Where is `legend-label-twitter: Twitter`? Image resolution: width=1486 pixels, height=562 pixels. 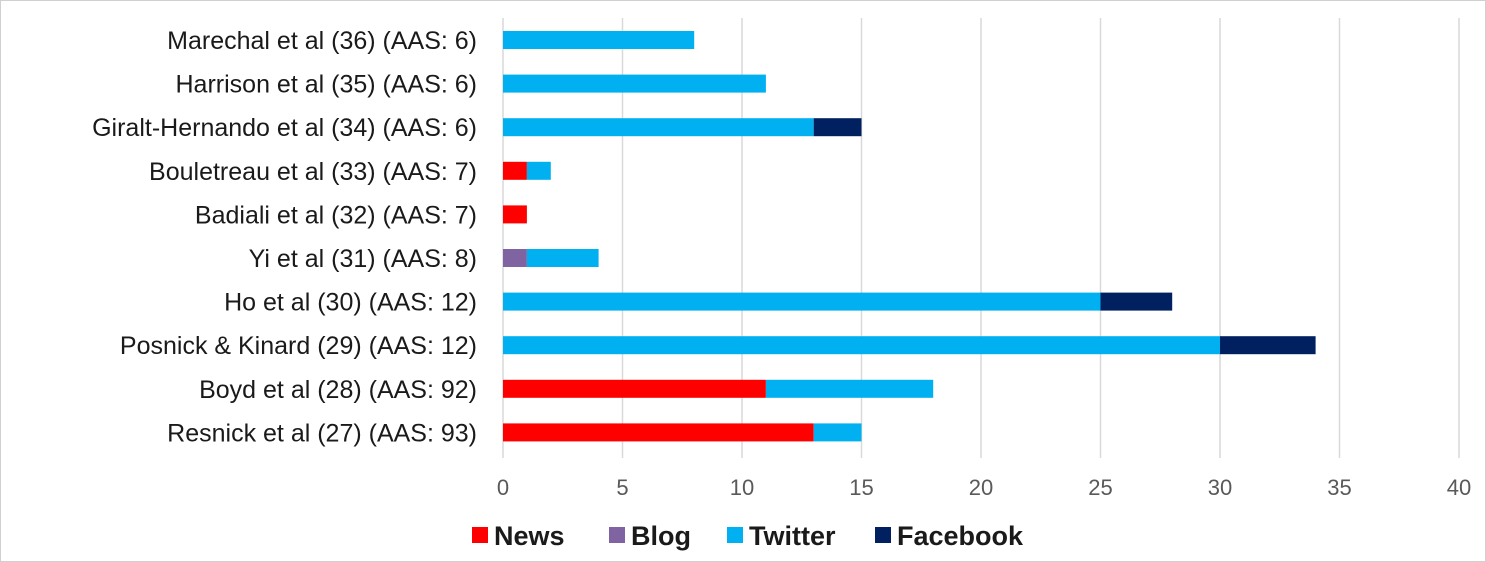 legend-label-twitter: Twitter is located at coordinates (792, 536).